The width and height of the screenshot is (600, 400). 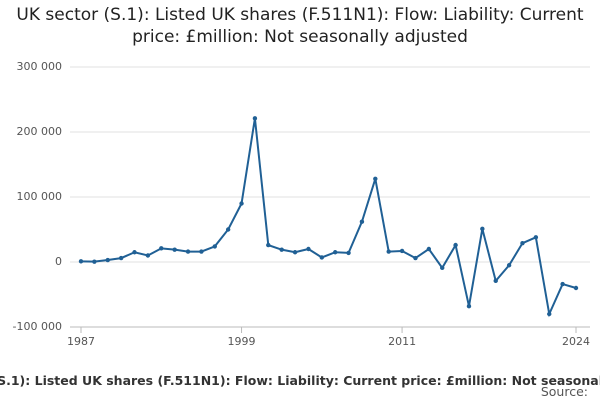 What do you see at coordinates (81, 341) in the screenshot?
I see `x-tick-label: 1987` at bounding box center [81, 341].